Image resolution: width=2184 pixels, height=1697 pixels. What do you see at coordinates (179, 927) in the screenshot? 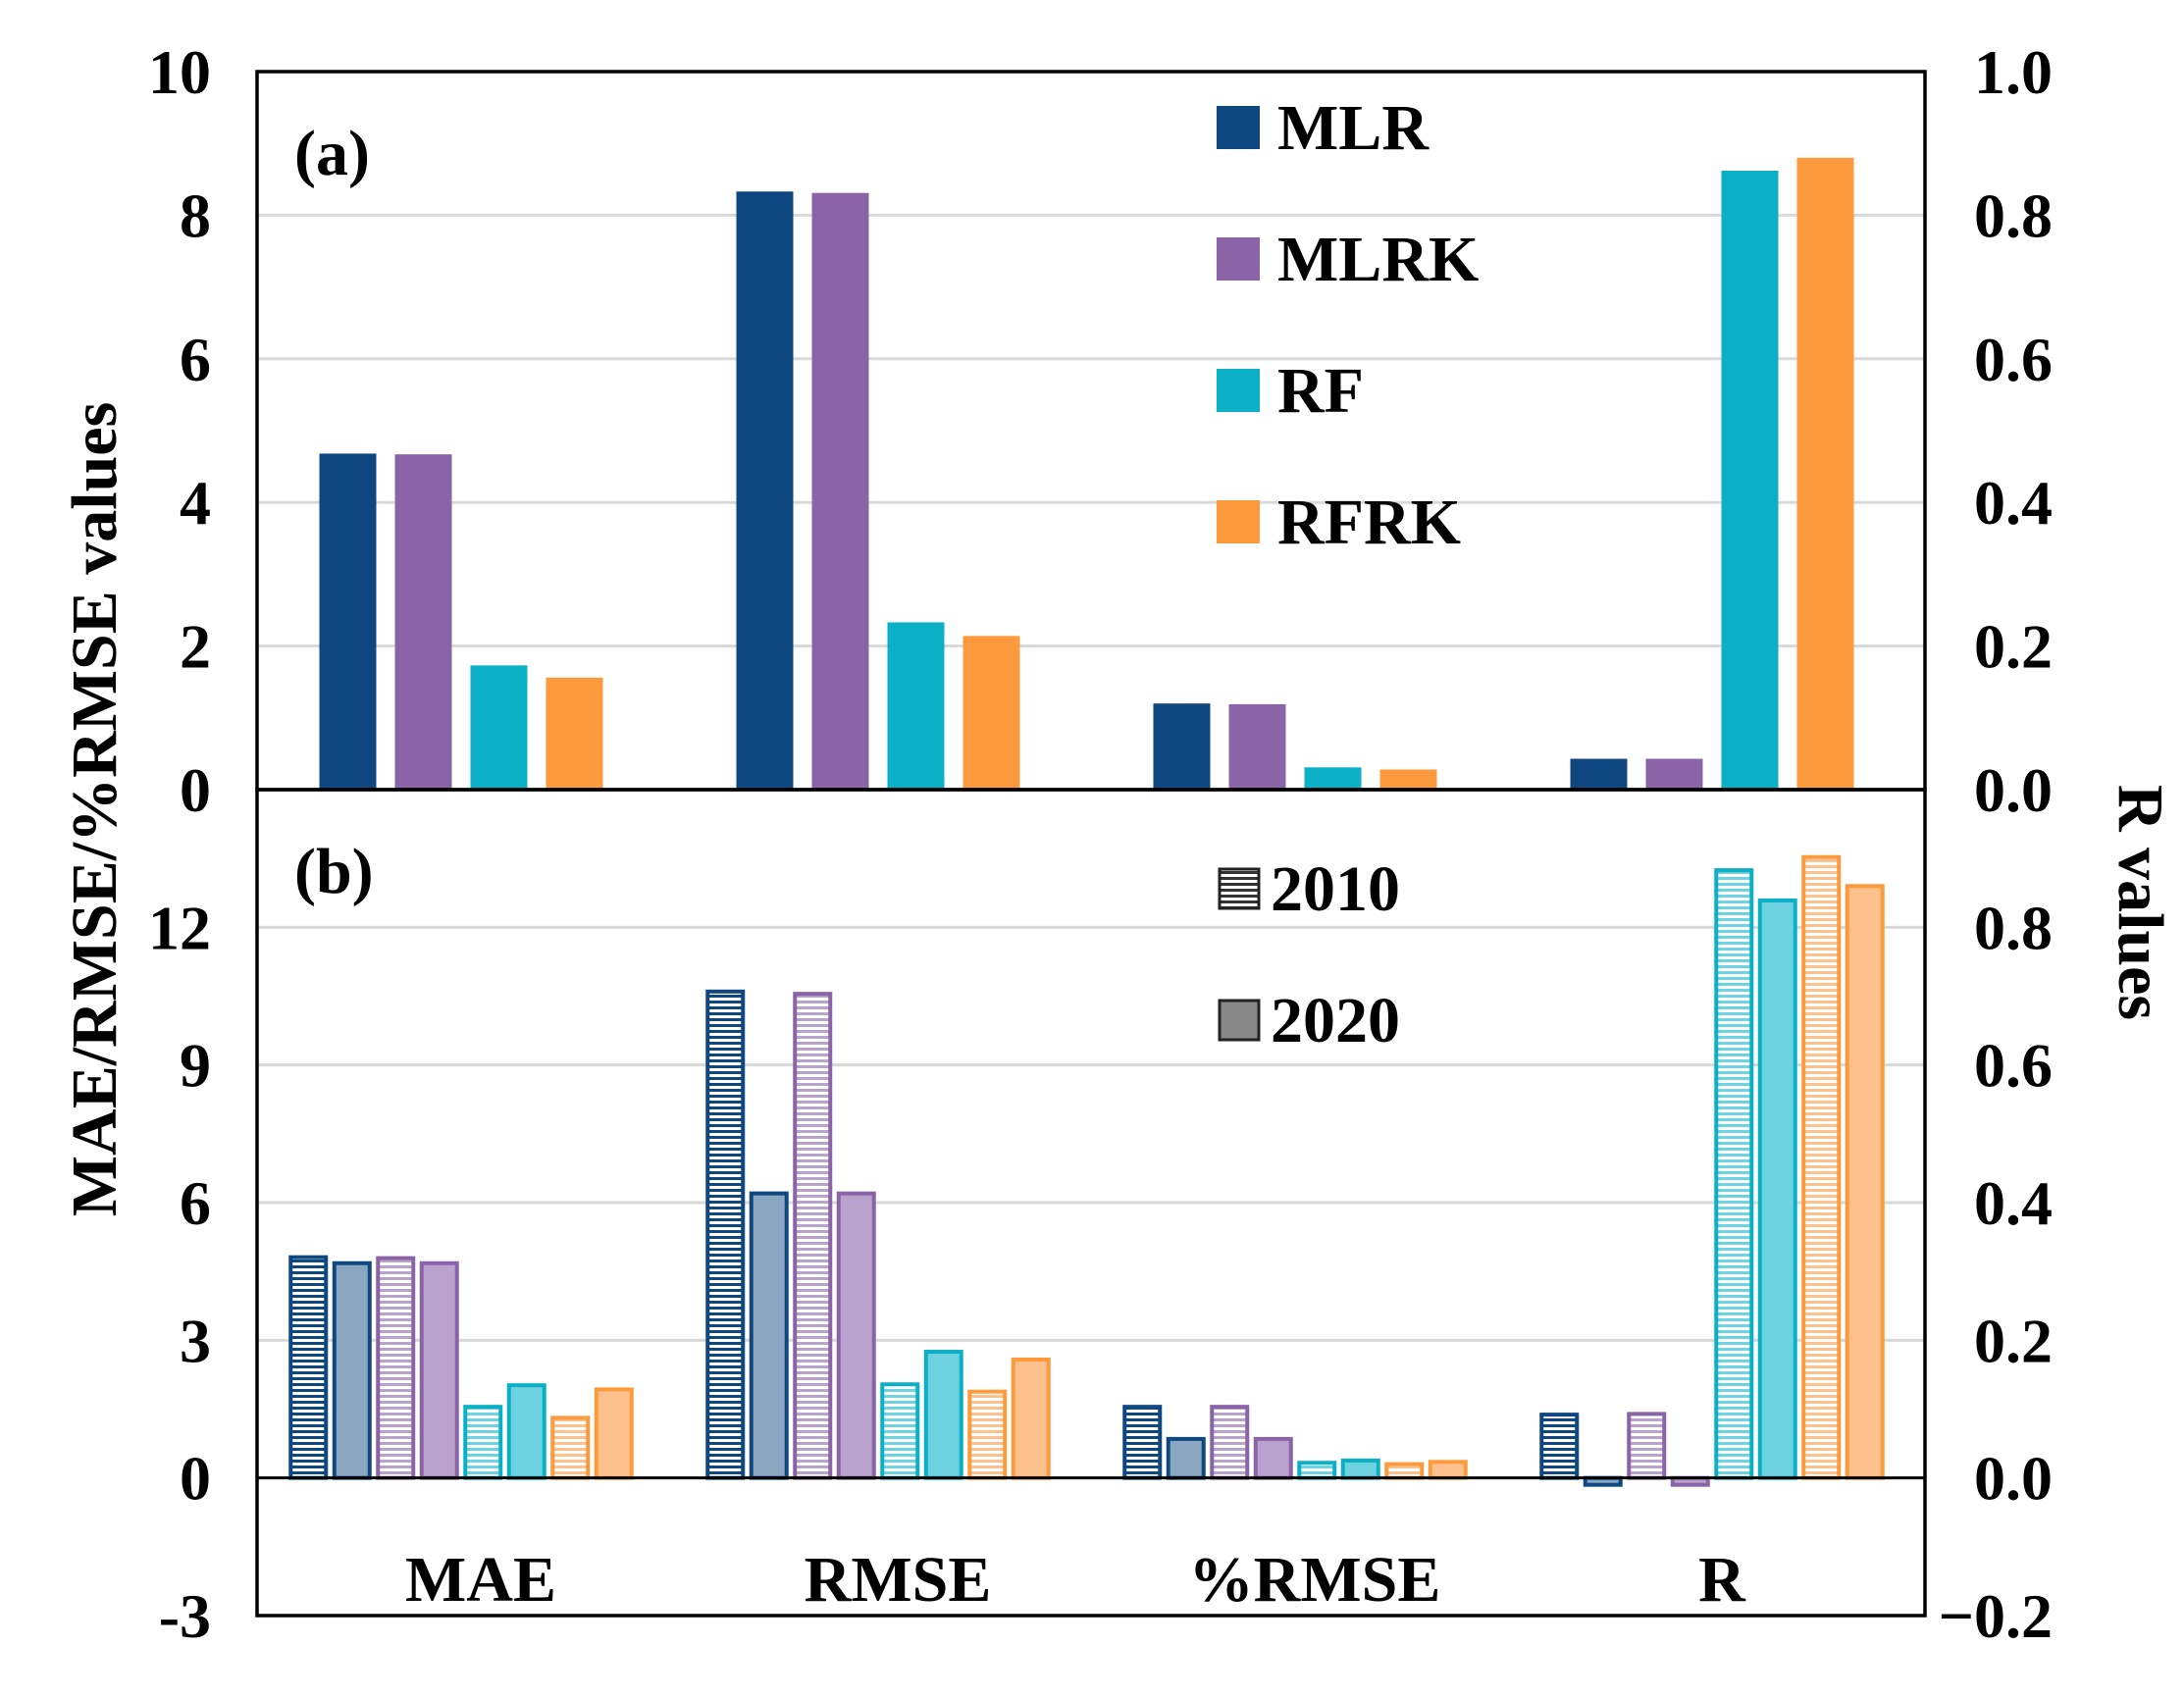
I see `left-tick-label: 12` at bounding box center [179, 927].